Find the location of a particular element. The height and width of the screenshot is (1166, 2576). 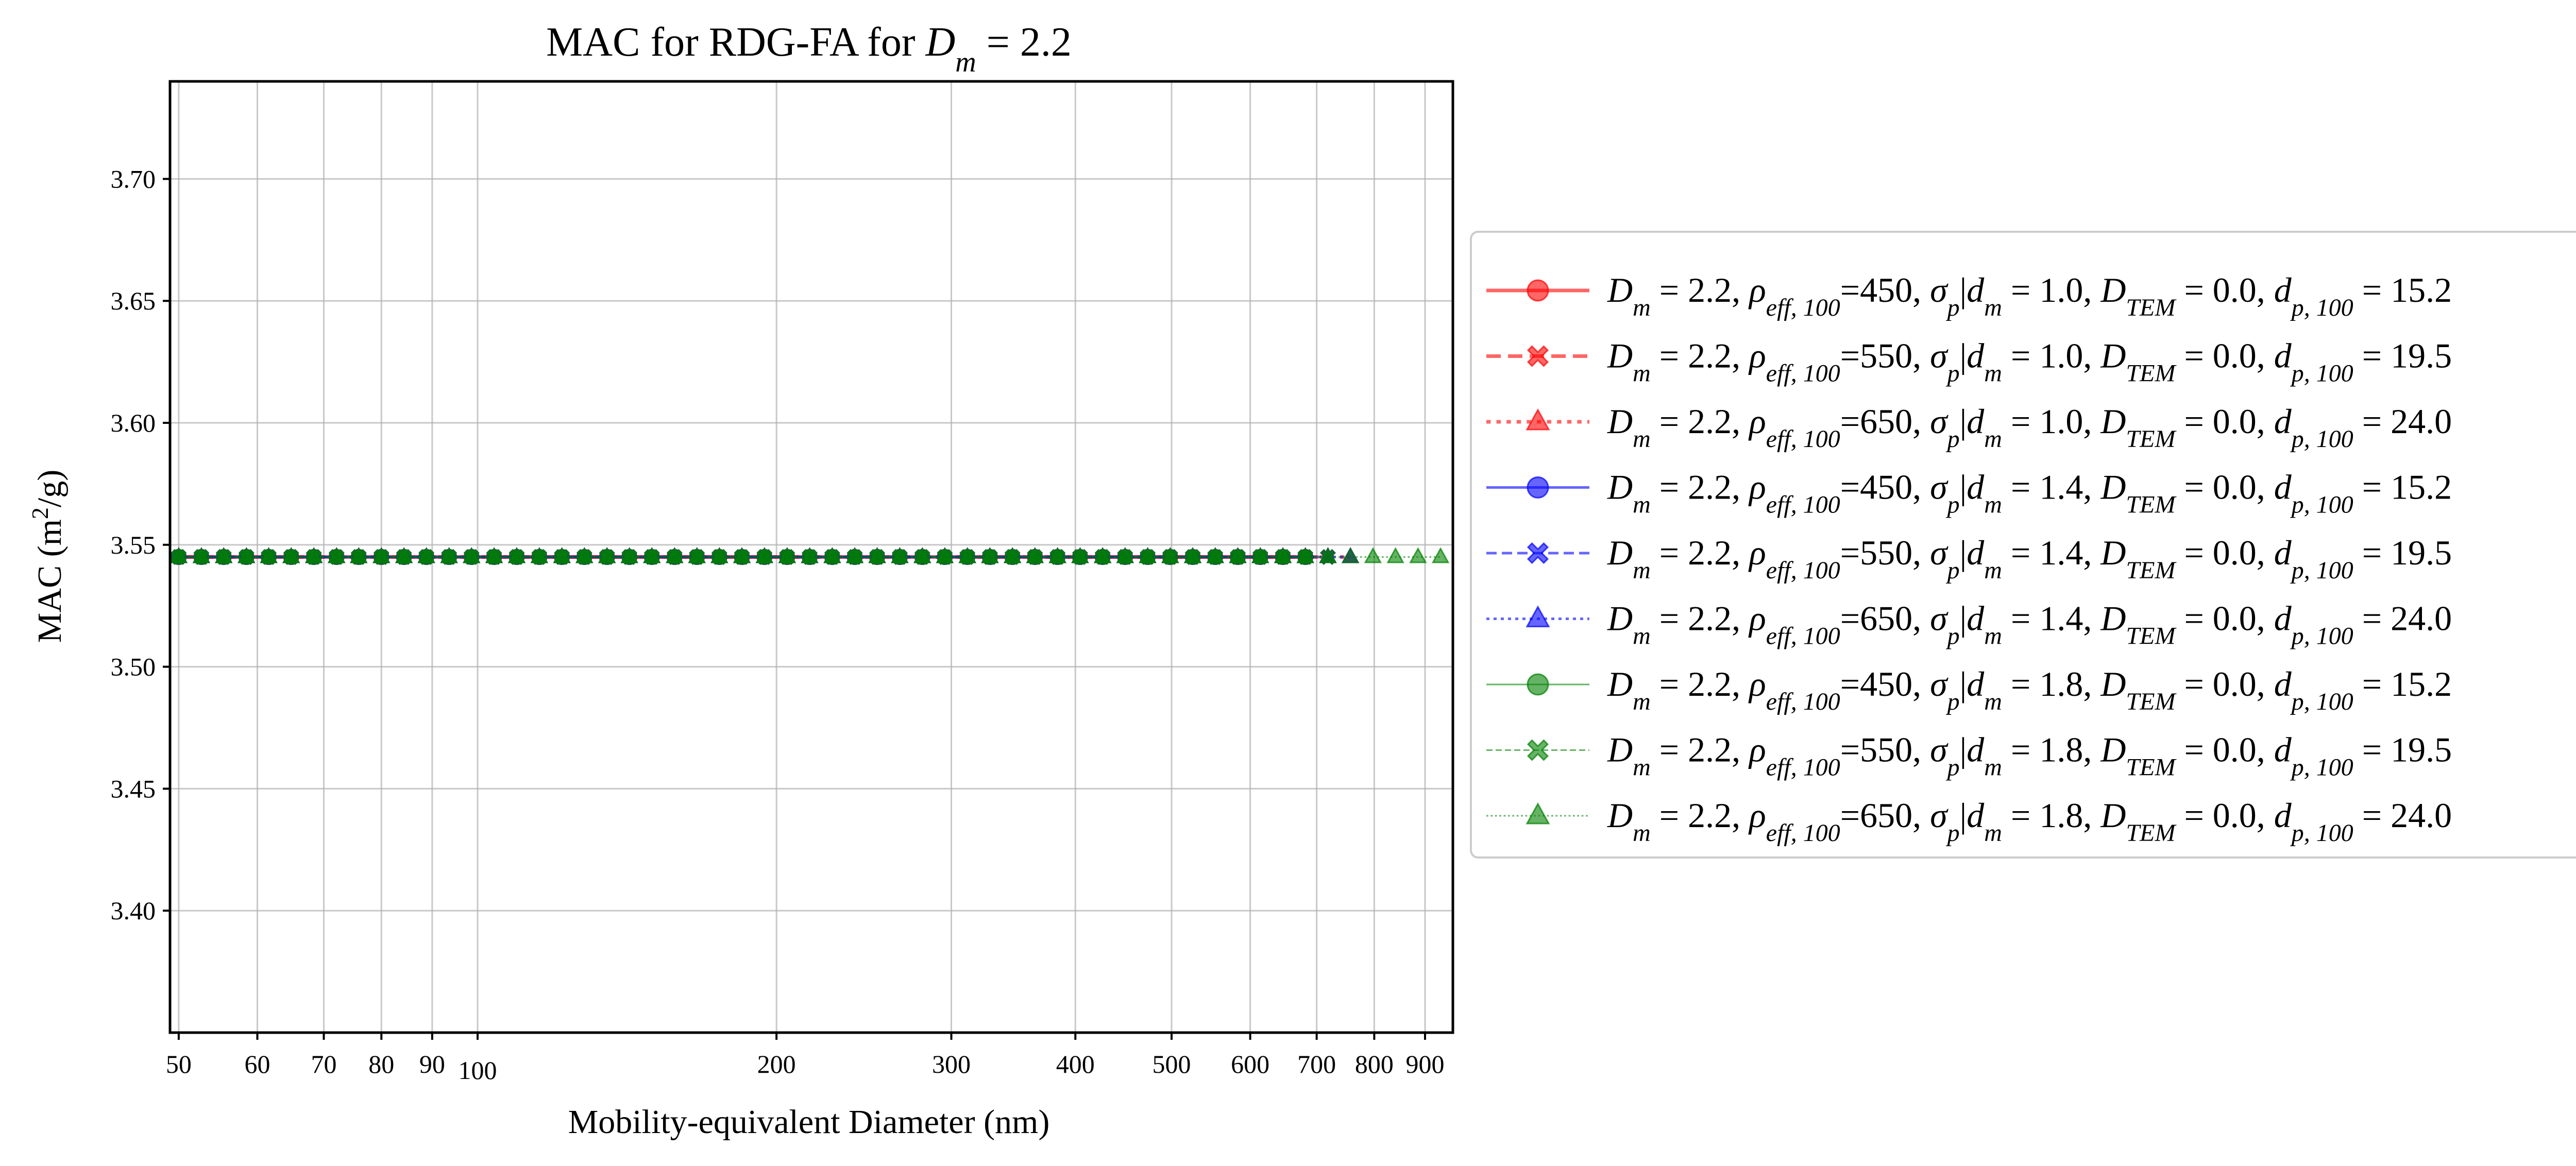

chart-title-var: D is located at coordinates (940, 42).